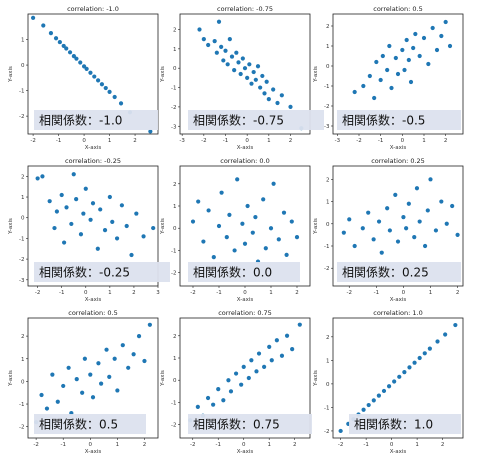 This screenshot has width=486, height=455. Describe the element at coordinates (78, 424) in the screenshot. I see `correlation-overlay-label: 相関係数：0.5` at that location.